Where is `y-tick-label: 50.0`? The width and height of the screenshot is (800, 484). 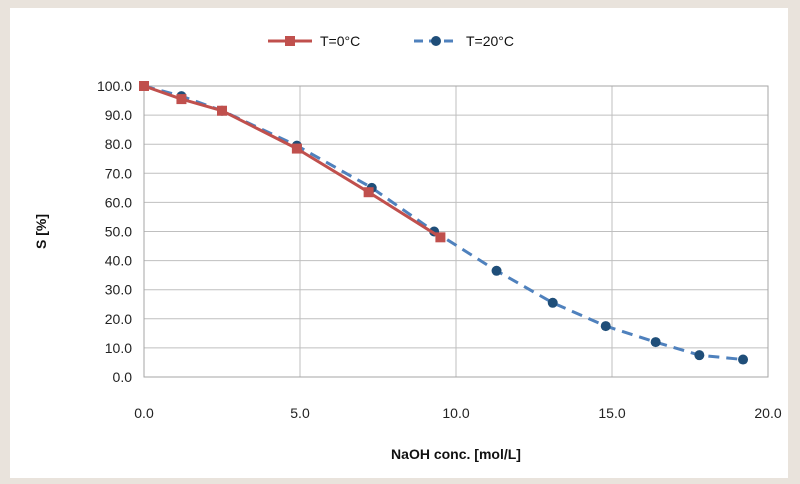 y-tick-label: 50.0 is located at coordinates (118, 232).